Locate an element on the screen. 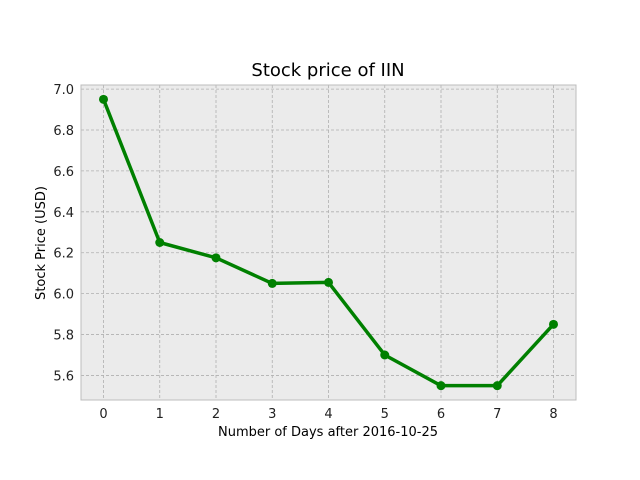 This screenshot has width=640, height=480. y-tick-label: 6.8 is located at coordinates (63, 131).